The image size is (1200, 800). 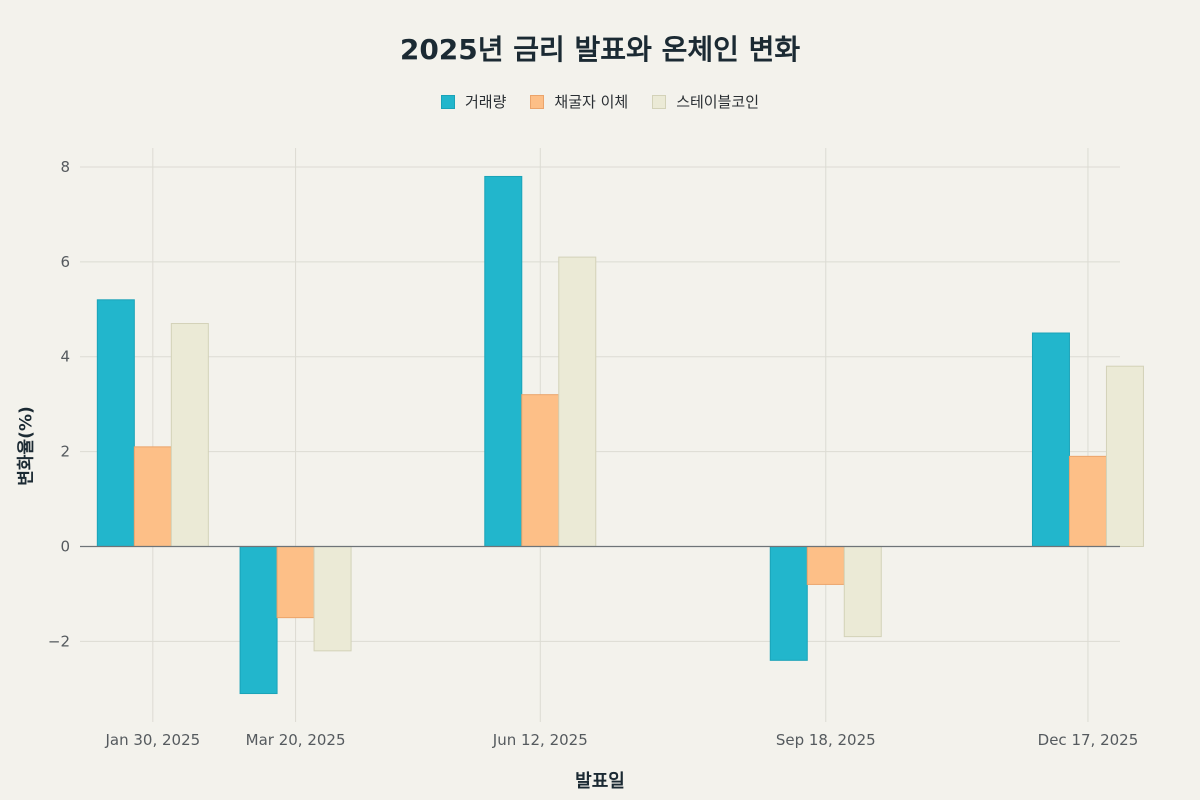 What do you see at coordinates (591, 102) in the screenshot?
I see `legend-label-miner-transfer: 채굴자 이체` at bounding box center [591, 102].